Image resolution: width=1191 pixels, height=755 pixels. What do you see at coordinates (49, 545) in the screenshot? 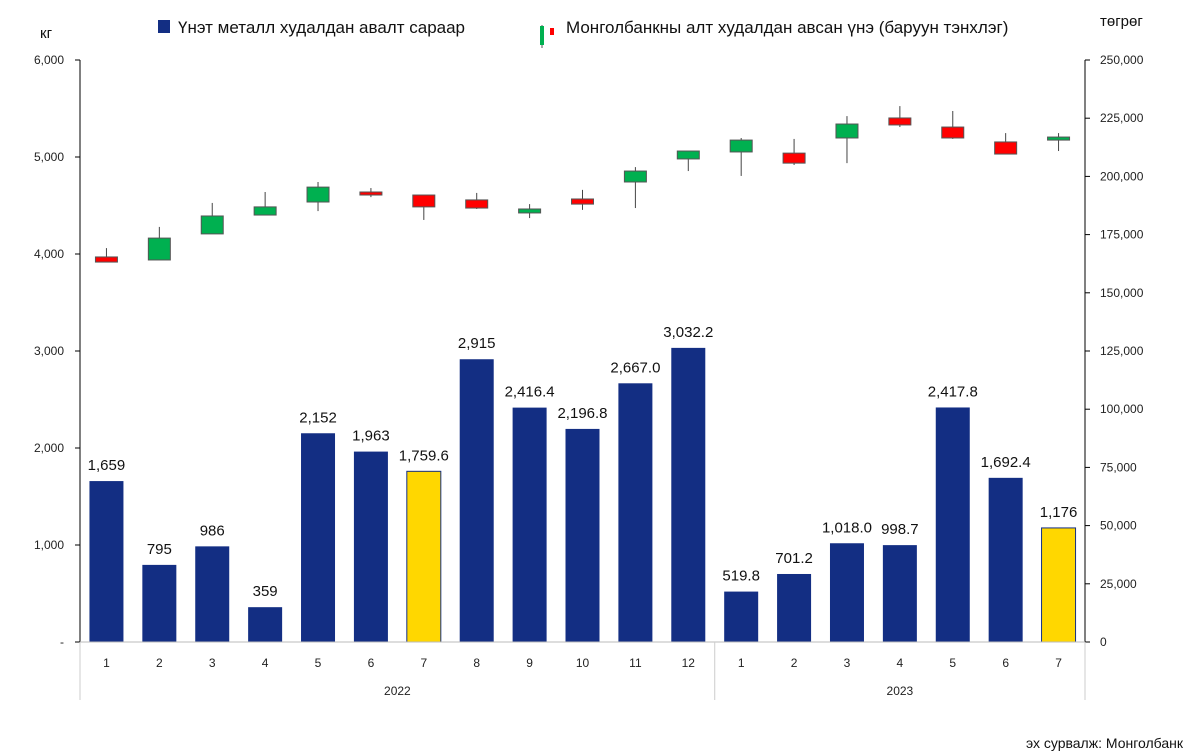
I see `left-tick-label: 1,000` at bounding box center [49, 545].